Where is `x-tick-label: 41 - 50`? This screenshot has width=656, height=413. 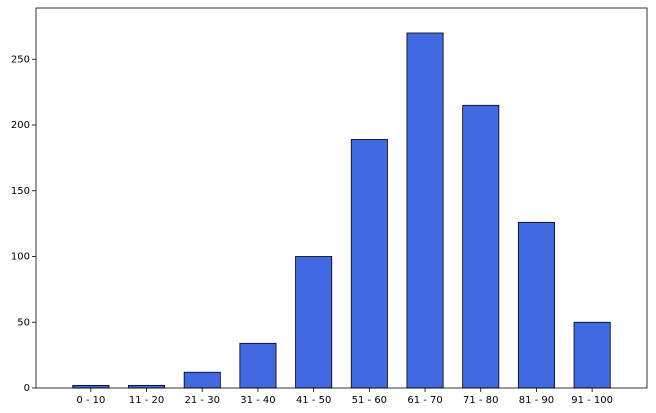 x-tick-label: 41 - 50 is located at coordinates (313, 400).